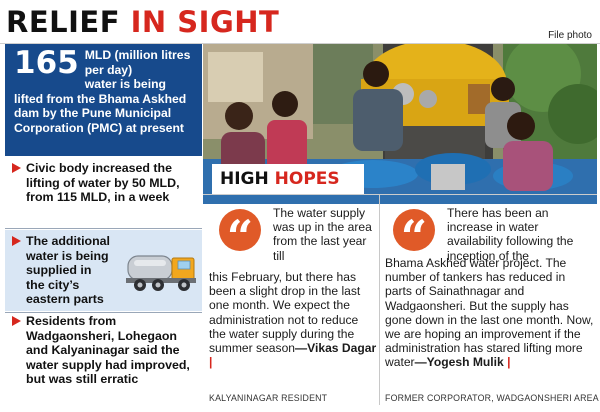 The width and height of the screenshot is (600, 412). I want to click on speaker-role: KALYANINAGAR RESIDENT, so click(268, 398).